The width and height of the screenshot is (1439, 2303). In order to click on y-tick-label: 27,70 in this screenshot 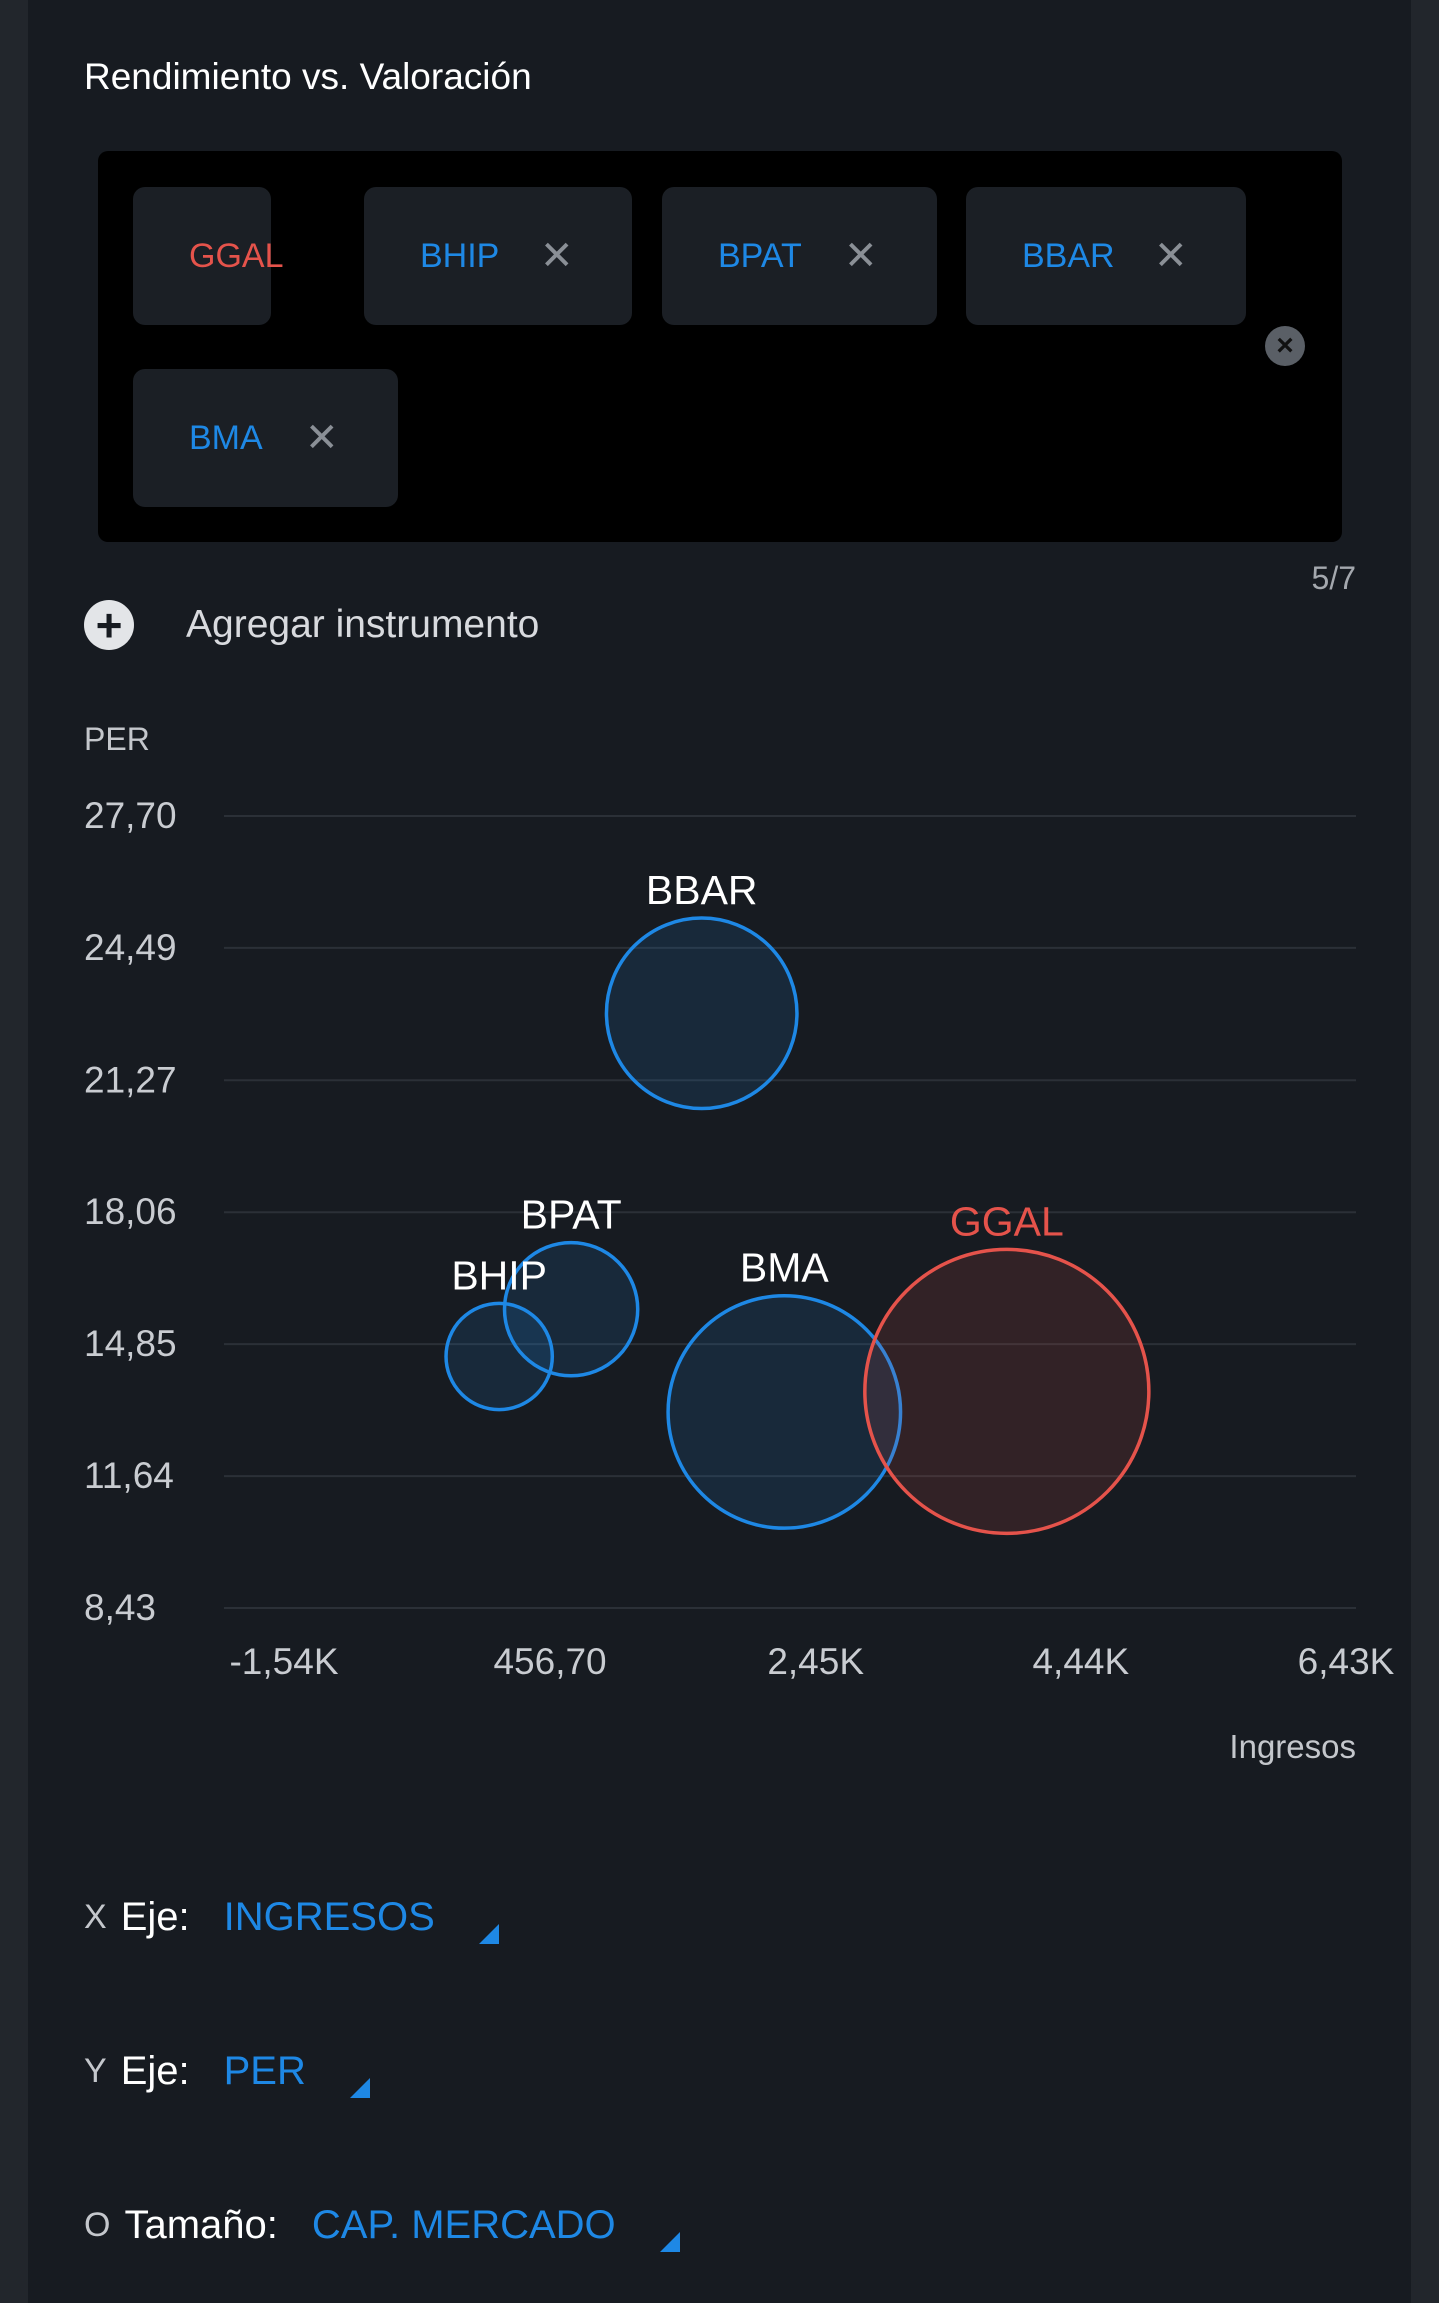, I will do `click(130, 815)`.